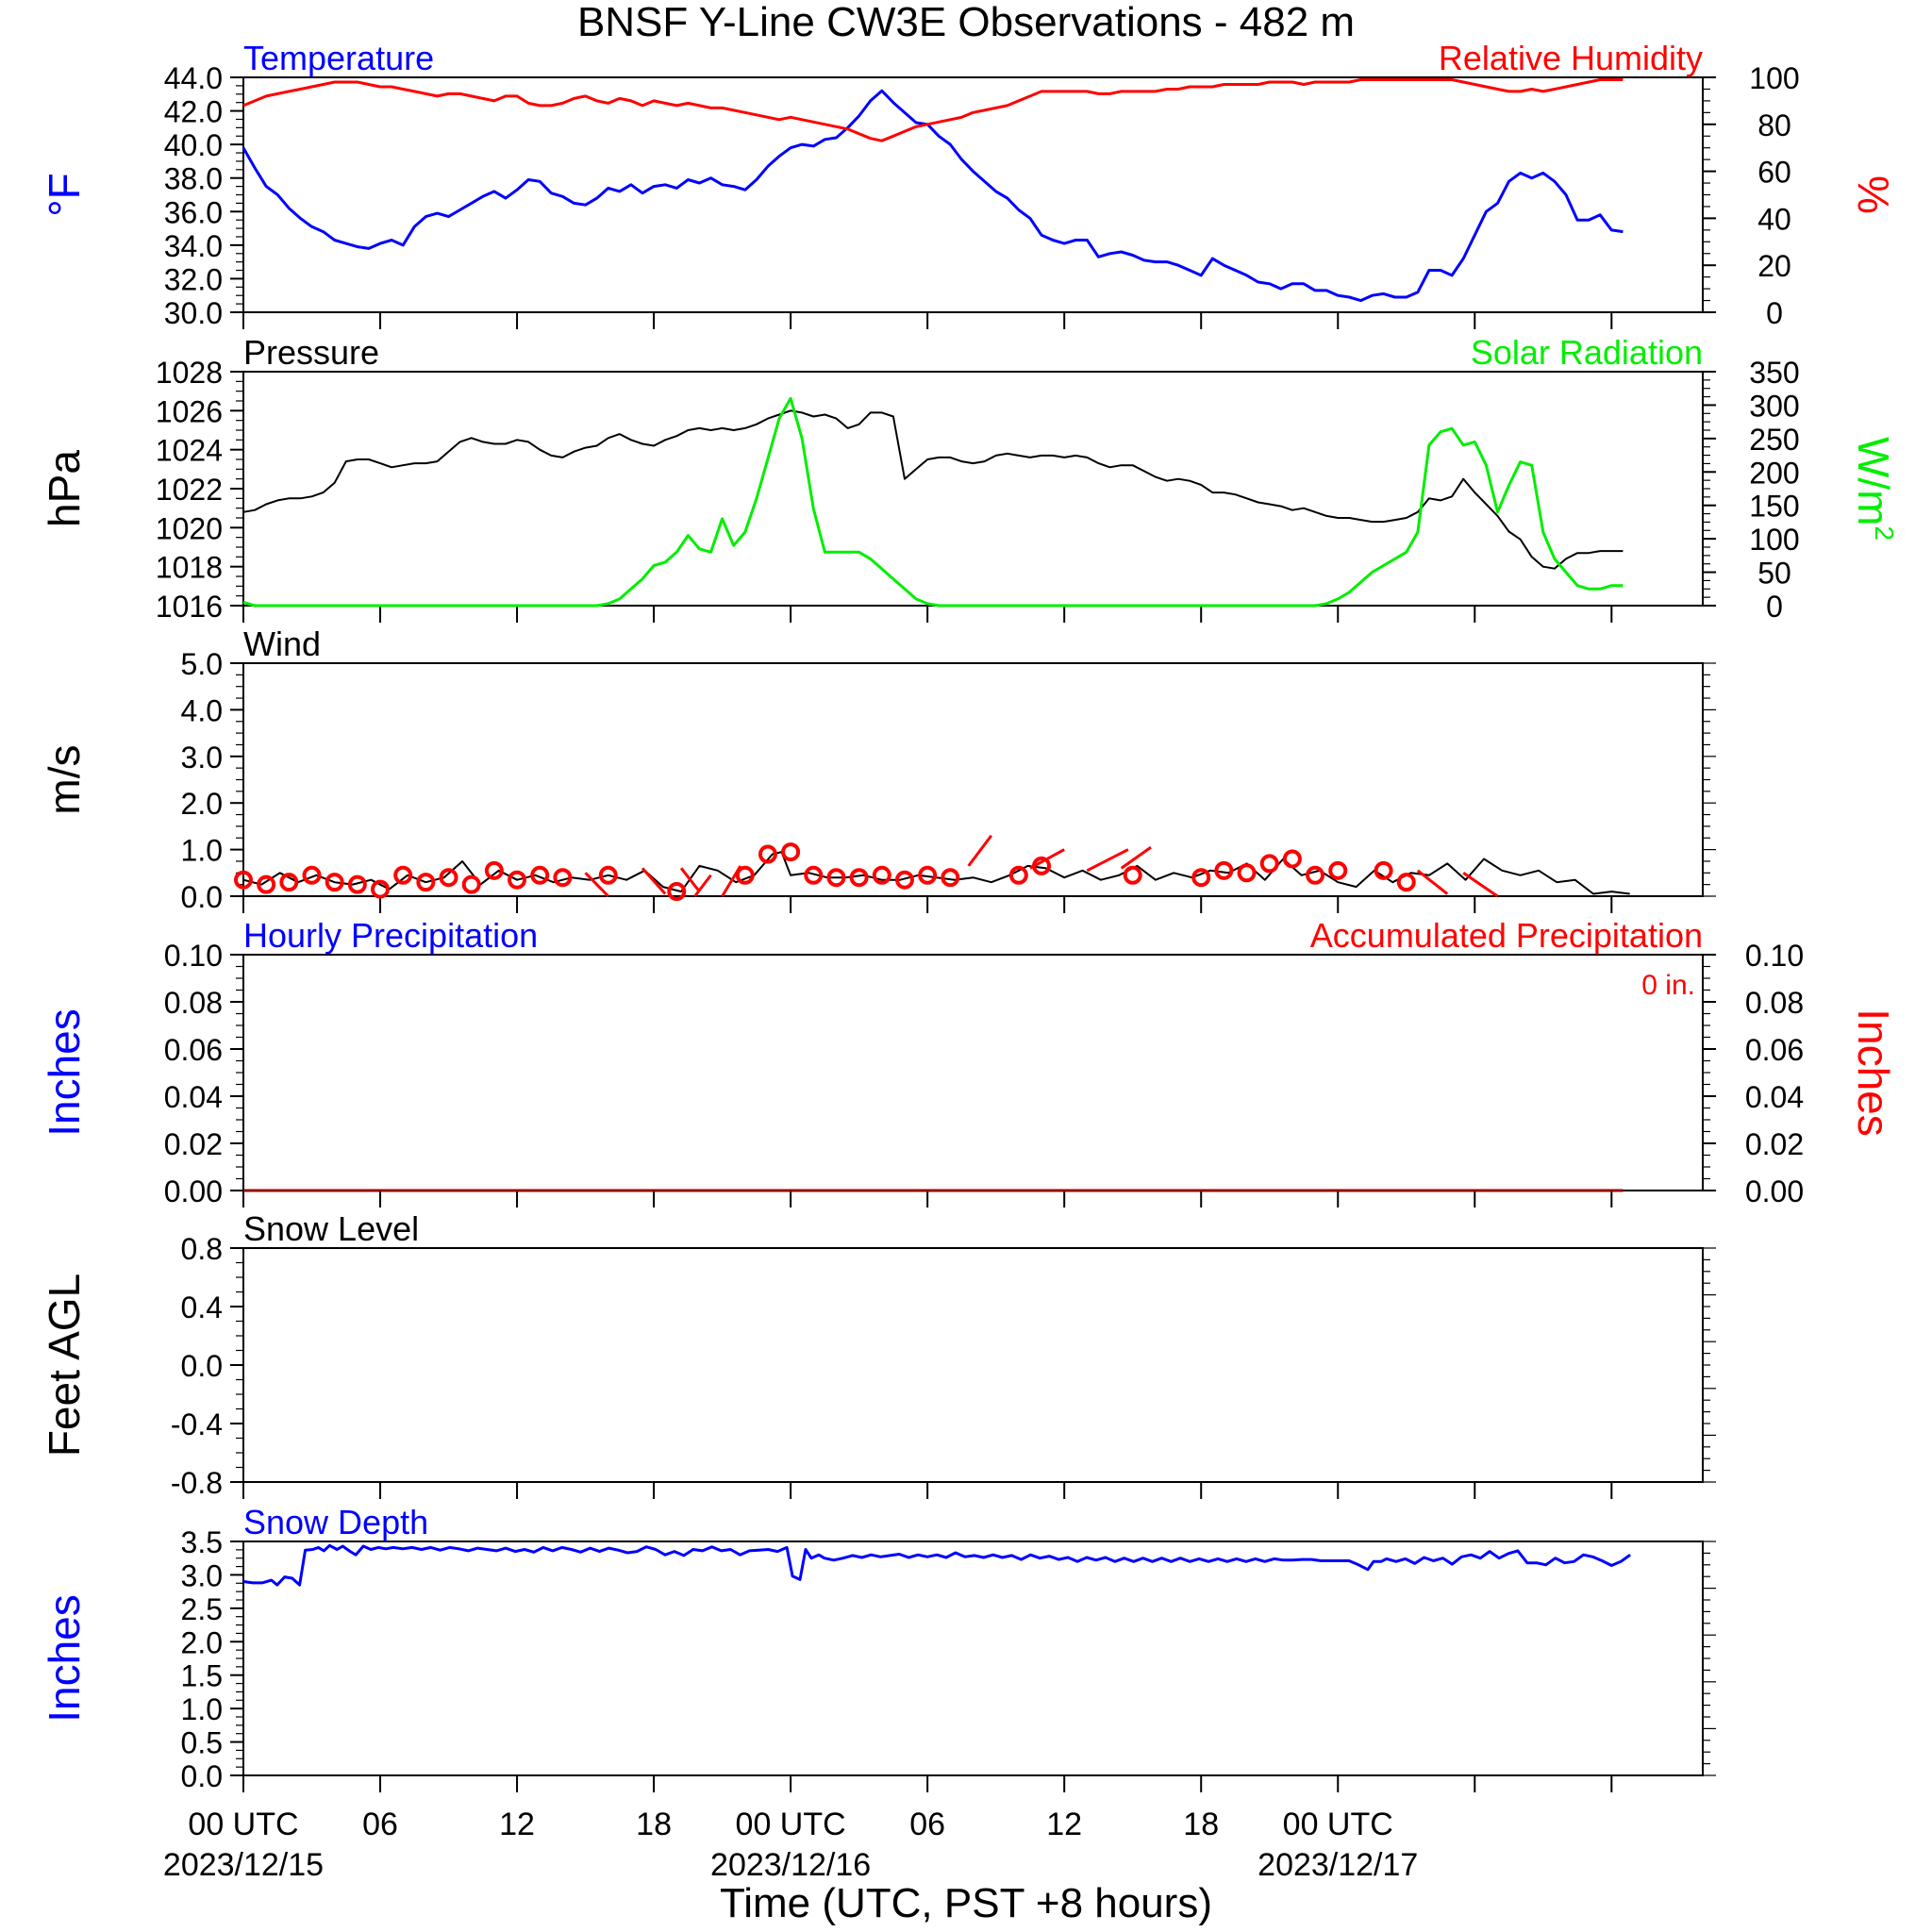 The width and height of the screenshot is (1932, 1932). I want to click on y-tick-label: 38.0, so click(194, 179).